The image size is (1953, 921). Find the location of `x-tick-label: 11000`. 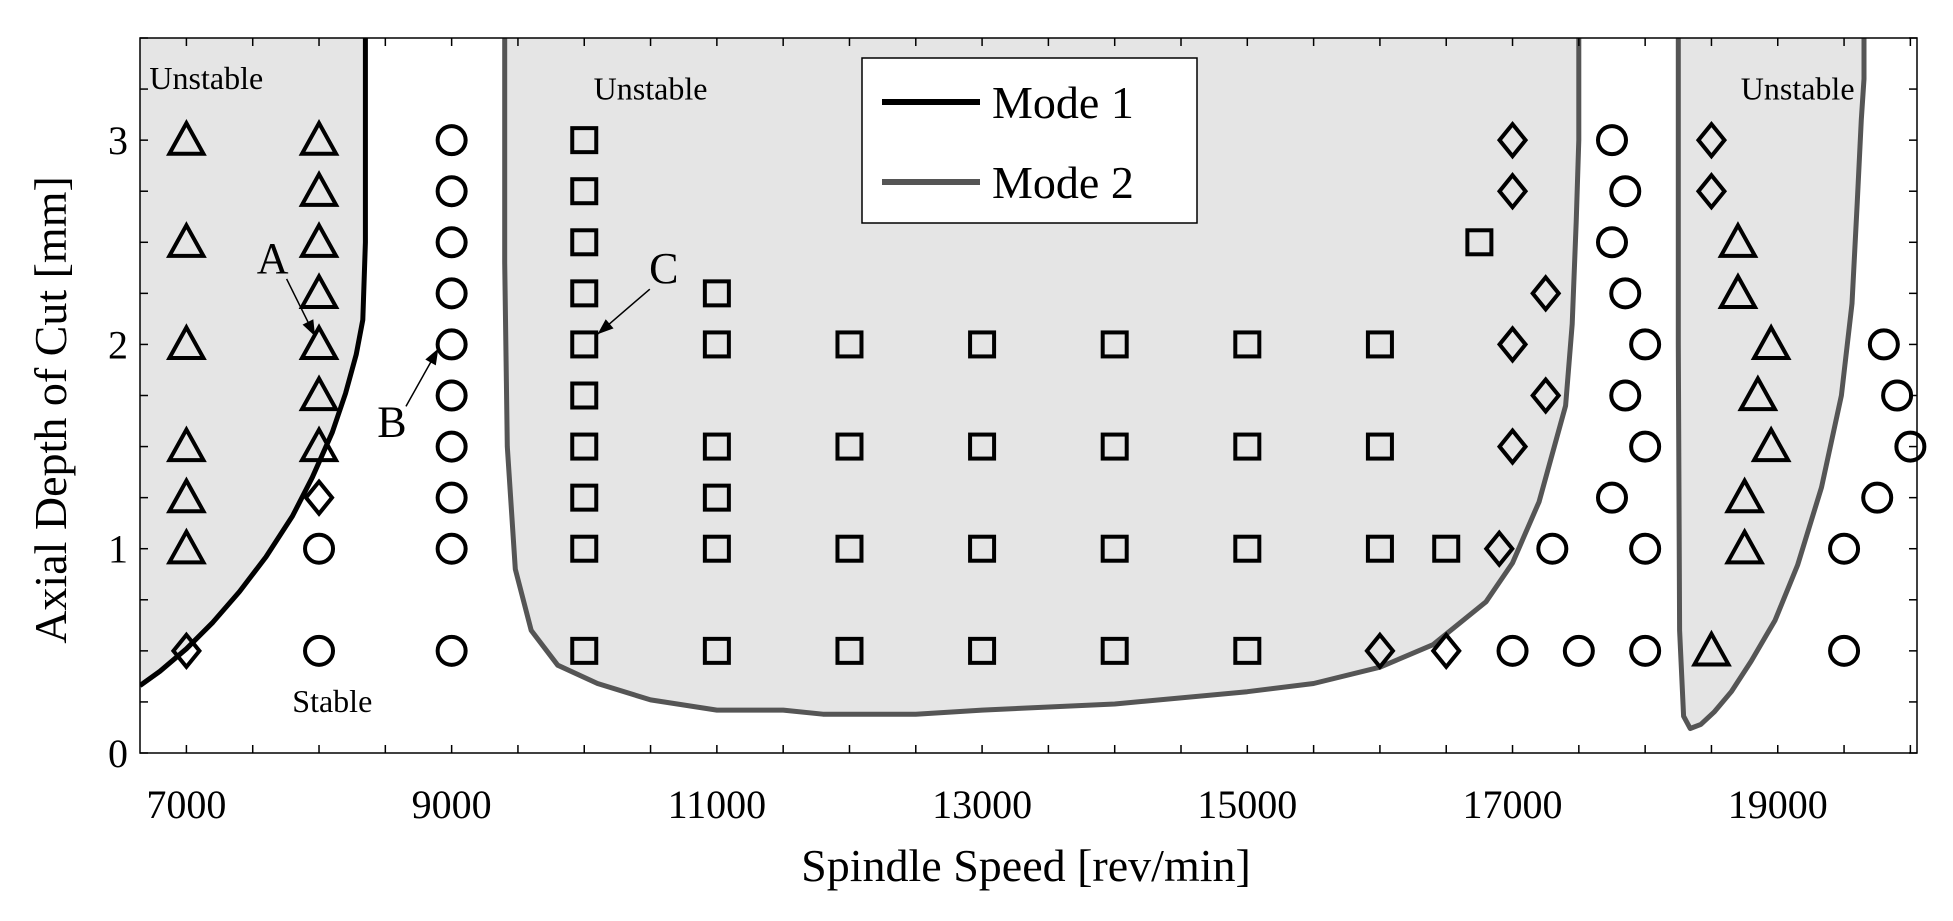

x-tick-label: 11000 is located at coordinates (717, 804).